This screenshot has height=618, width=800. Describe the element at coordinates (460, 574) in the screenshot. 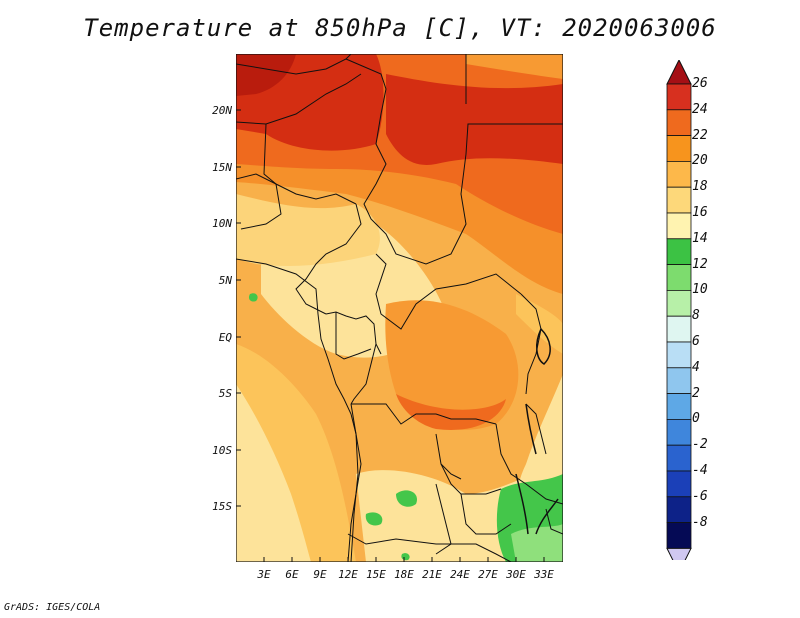

I see `lon-label: 24E` at that location.